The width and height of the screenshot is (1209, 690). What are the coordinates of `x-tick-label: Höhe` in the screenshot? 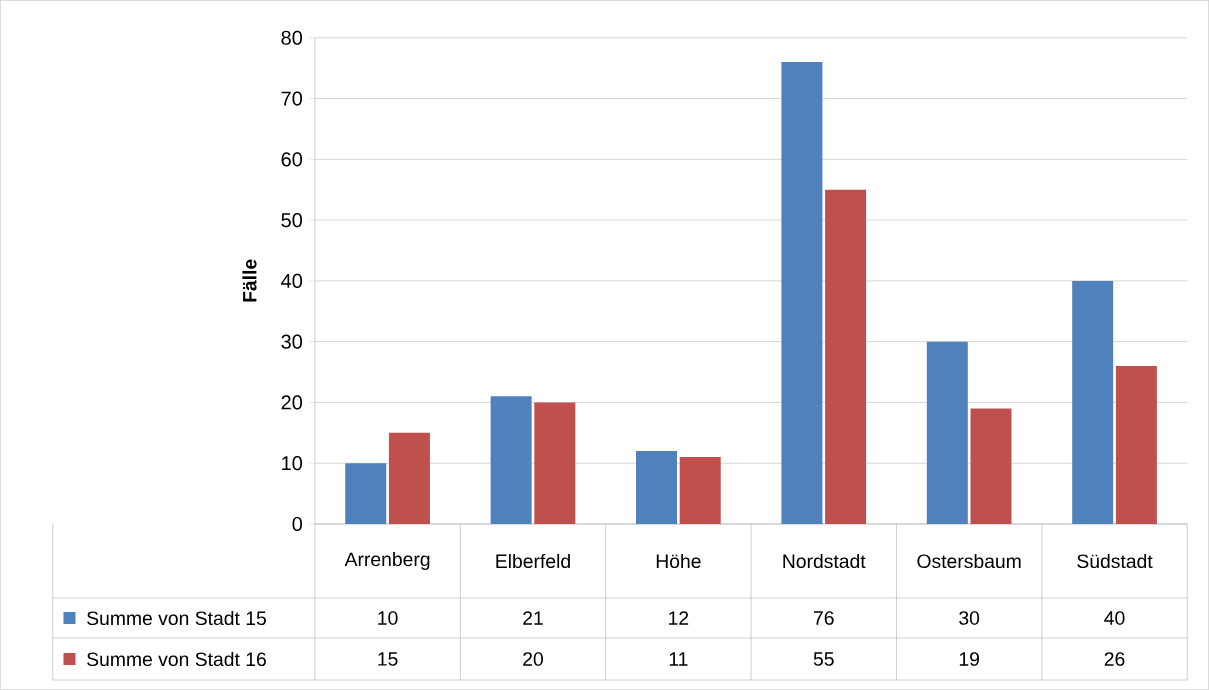 It's located at (678, 561).